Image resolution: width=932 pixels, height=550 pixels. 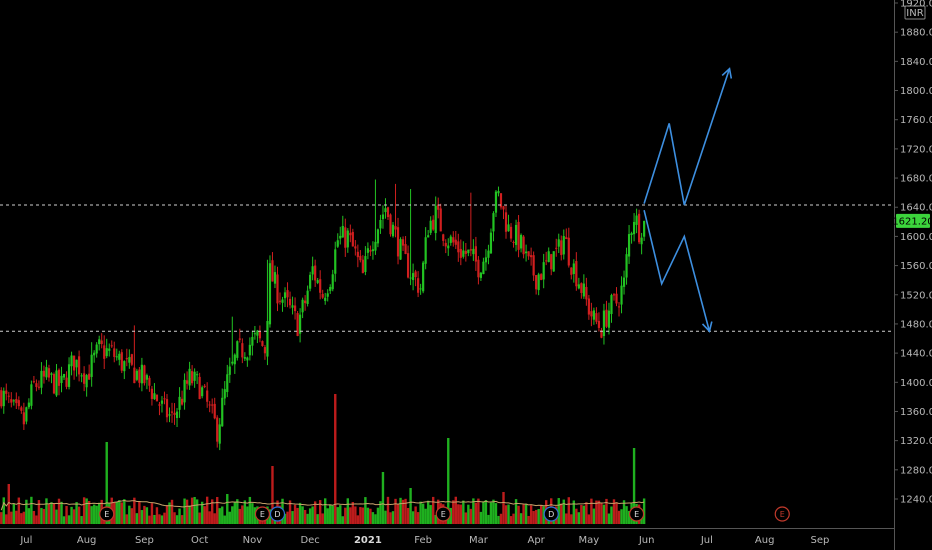 I want to click on x-tick-label: 2021, so click(x=368, y=540).